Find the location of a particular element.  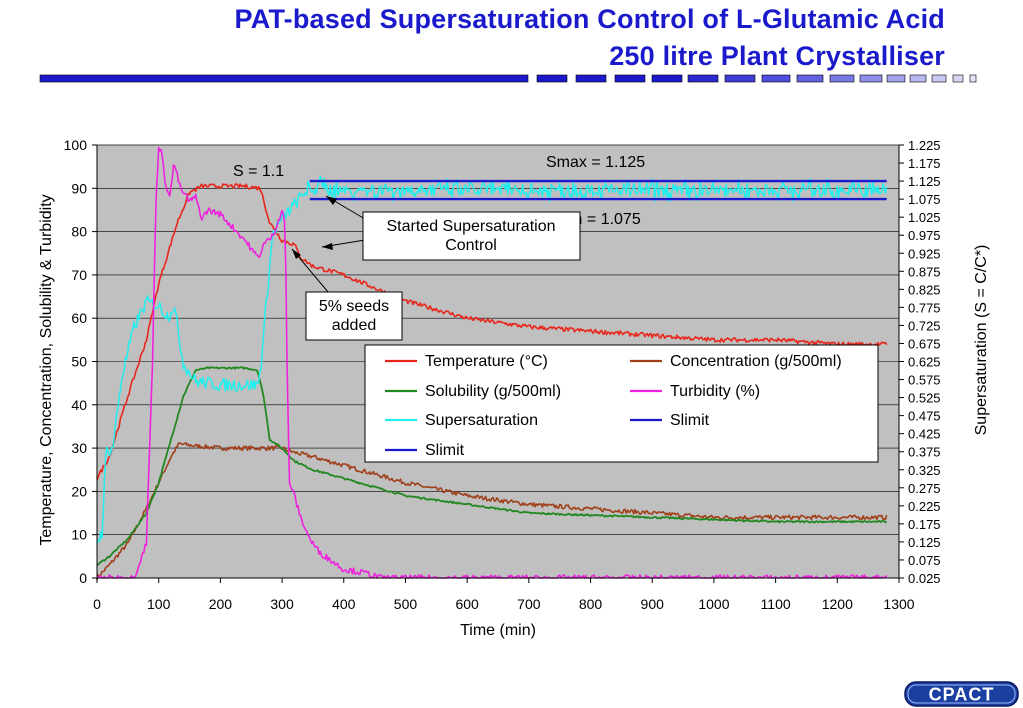

y2-tick-label: 0.425 is located at coordinates (924, 434).